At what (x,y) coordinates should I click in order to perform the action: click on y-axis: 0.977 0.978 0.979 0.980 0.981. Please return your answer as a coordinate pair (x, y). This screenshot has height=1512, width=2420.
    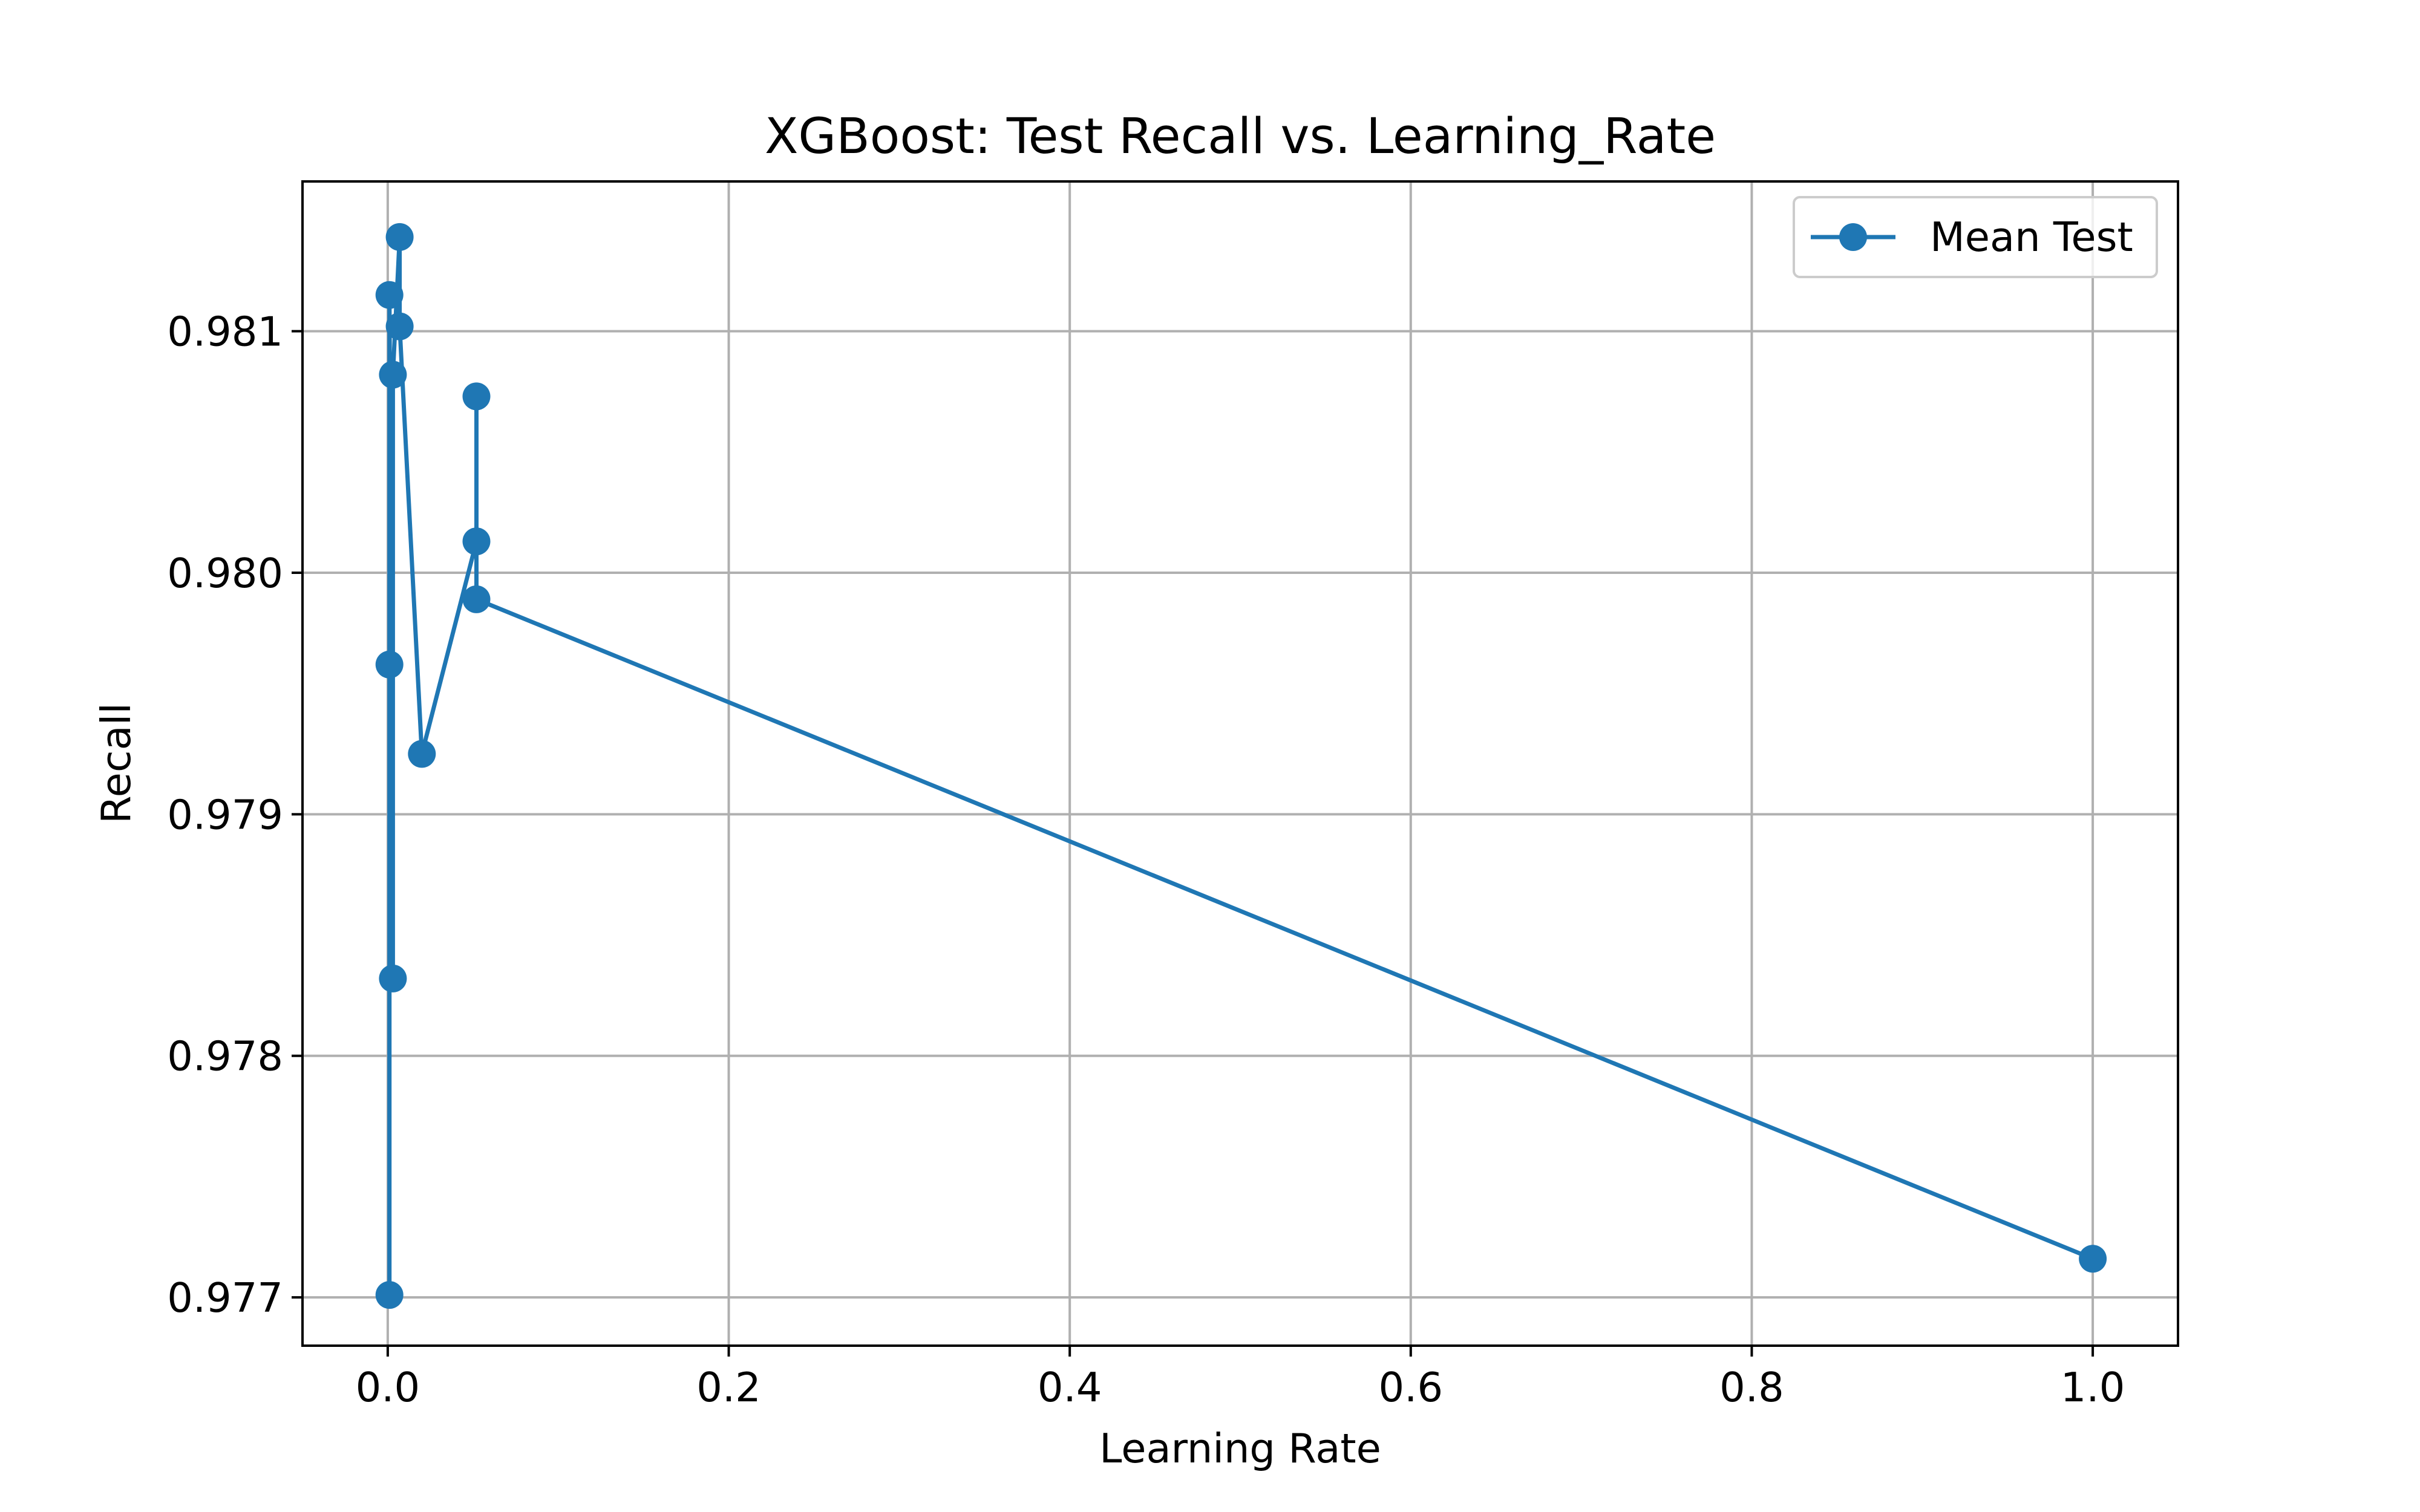
    Looking at the image, I should click on (234, 815).